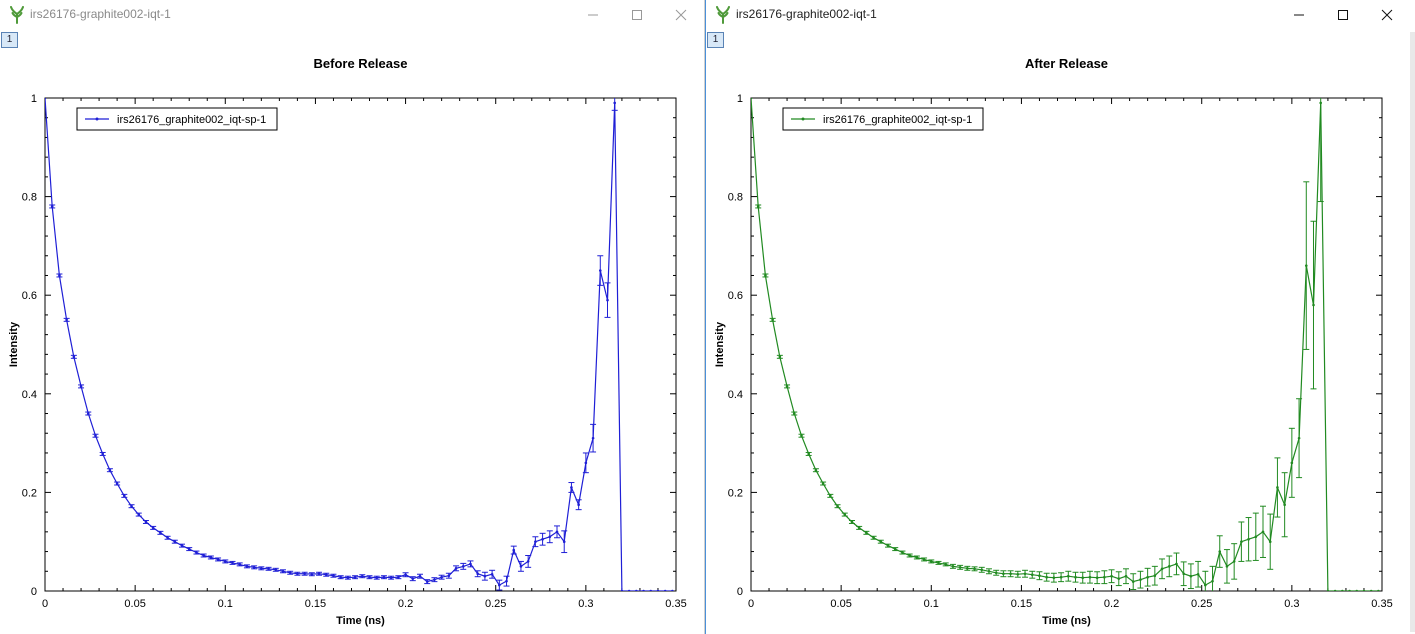 The image size is (1415, 634). I want to click on y-tick-label: 1, so click(34, 99).